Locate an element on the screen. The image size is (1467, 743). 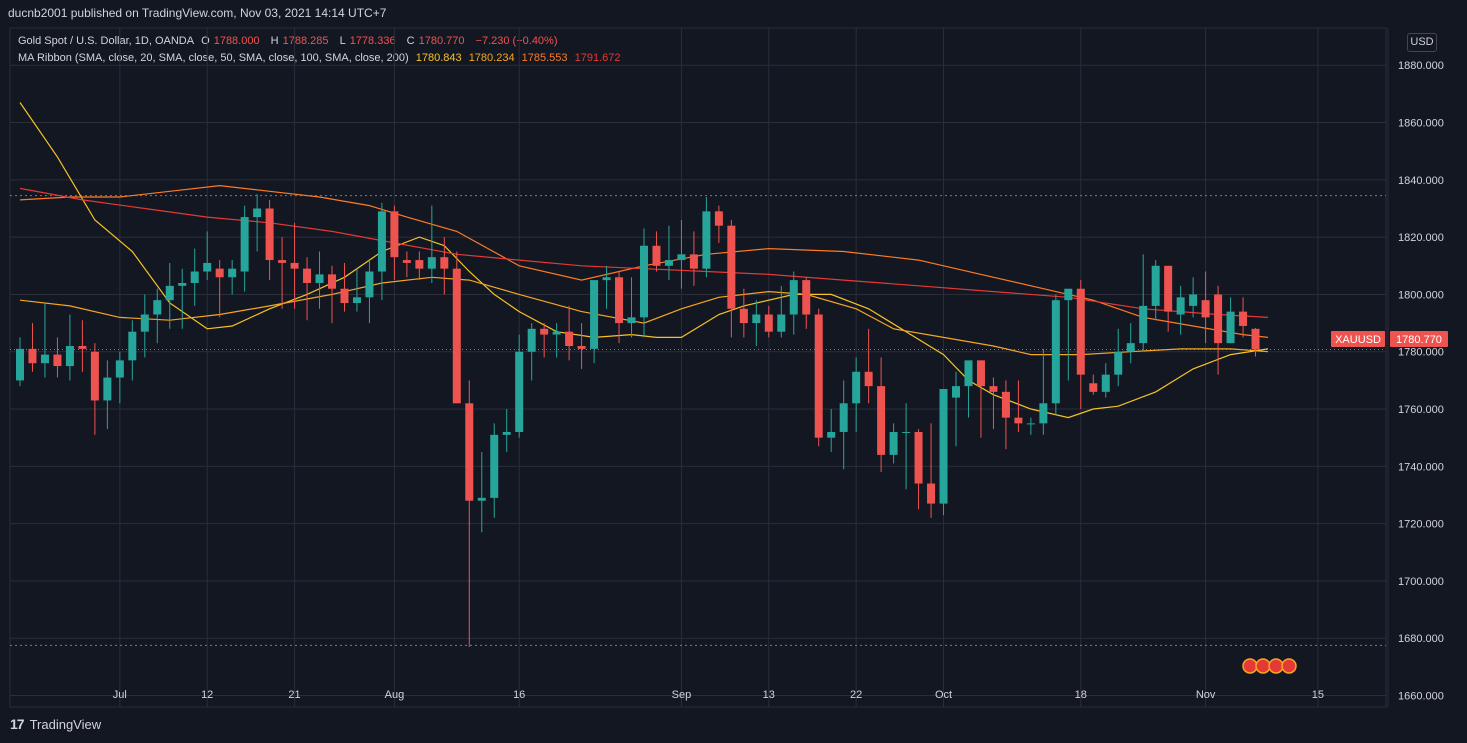
legend-low: L 1778.336 is located at coordinates (367, 41).